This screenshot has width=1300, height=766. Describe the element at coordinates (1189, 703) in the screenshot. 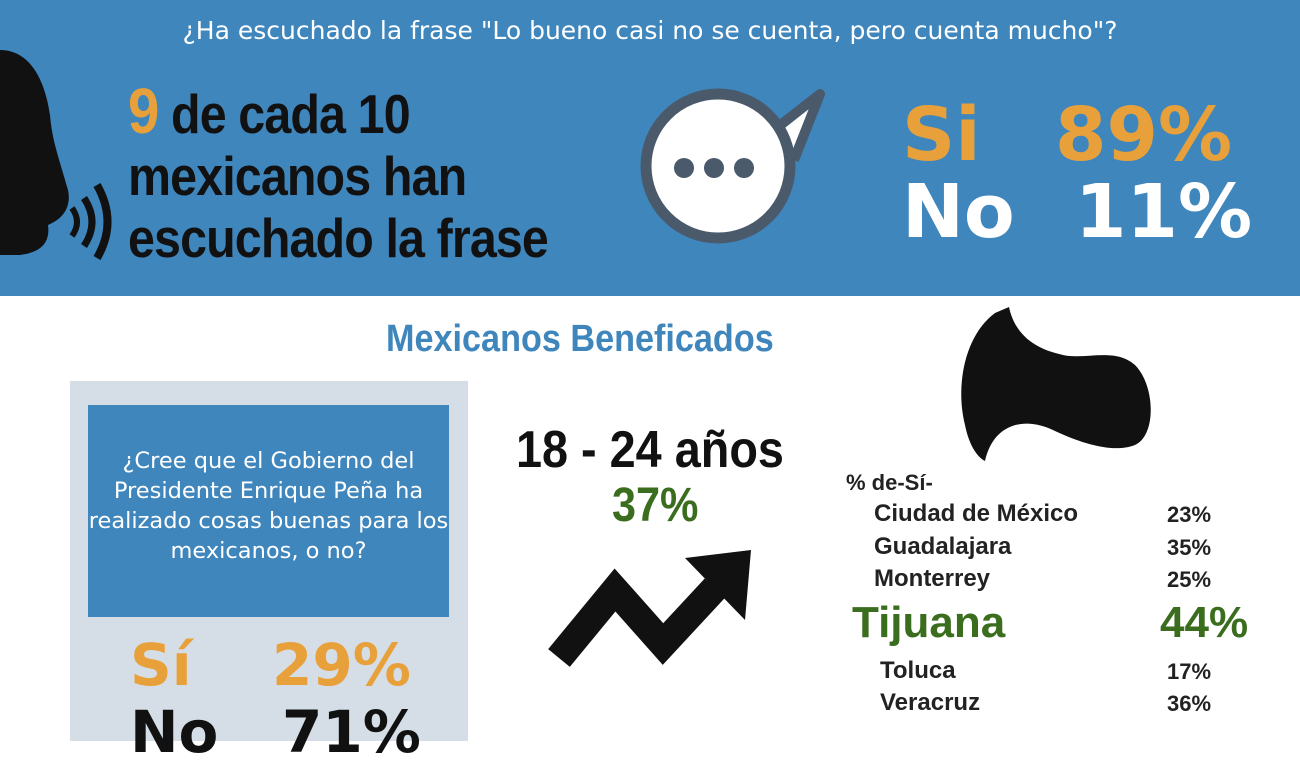

I see `city-value: 36%` at that location.